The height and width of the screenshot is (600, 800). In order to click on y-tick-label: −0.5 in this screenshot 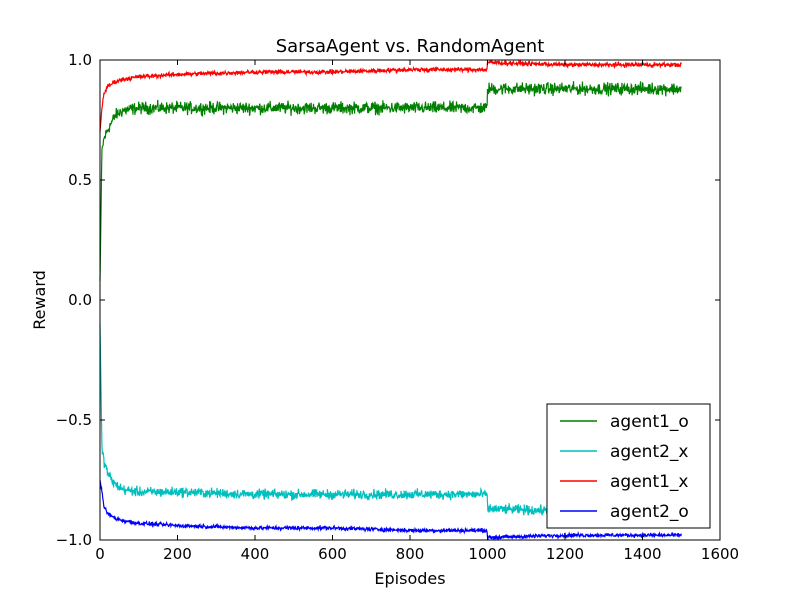, I will do `click(74, 420)`.